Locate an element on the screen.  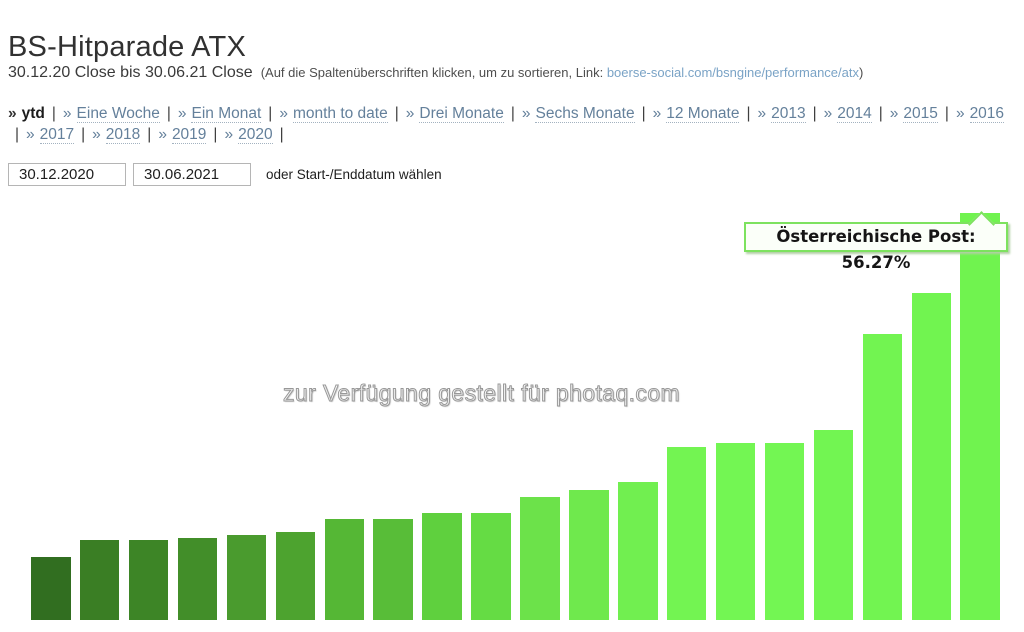
nav-item-2017: » 2017 is located at coordinates (50, 135).